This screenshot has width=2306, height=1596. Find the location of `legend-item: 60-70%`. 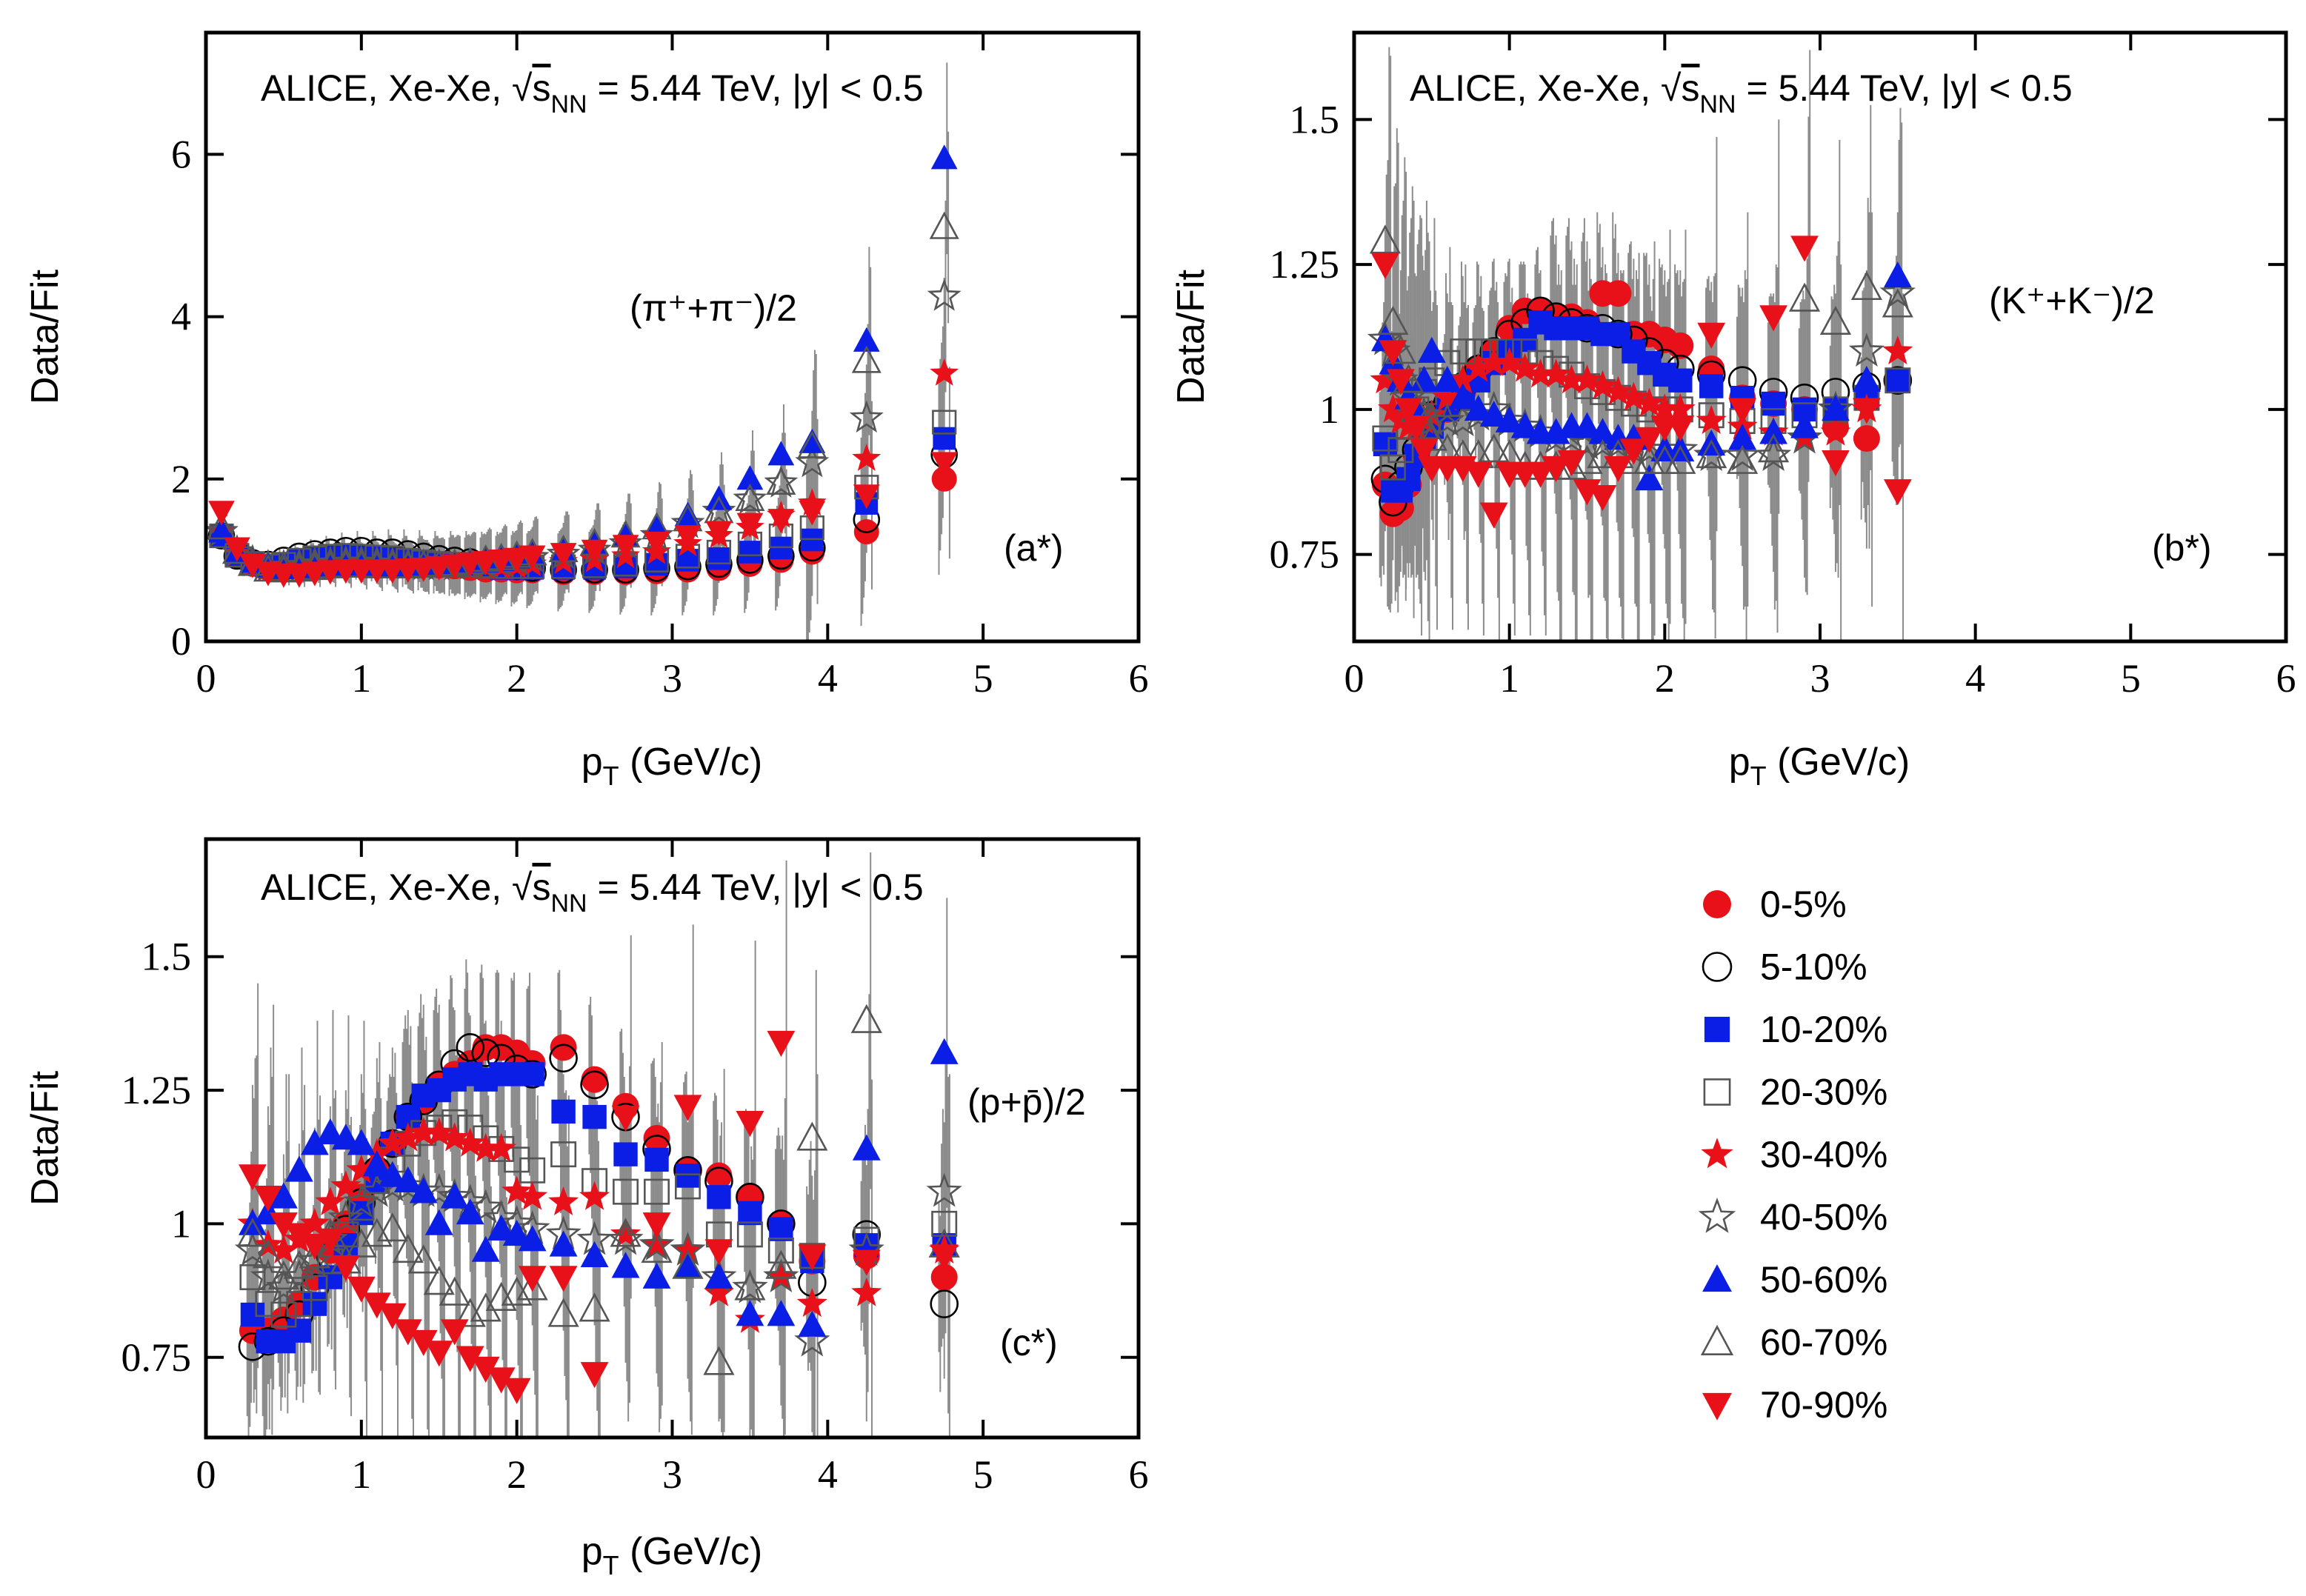

legend-item: 60-70% is located at coordinates (1793, 1342).